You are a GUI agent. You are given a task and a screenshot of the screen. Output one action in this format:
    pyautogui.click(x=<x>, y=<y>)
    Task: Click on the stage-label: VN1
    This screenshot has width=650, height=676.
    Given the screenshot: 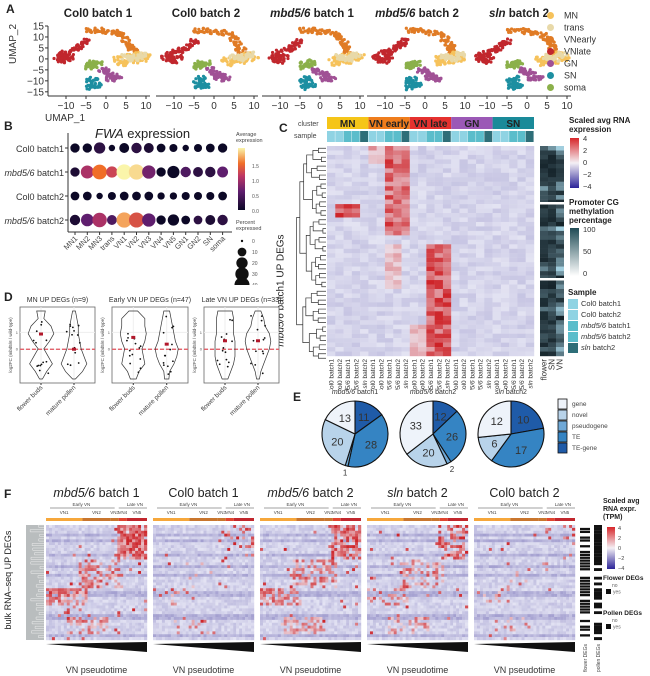 What is the action you would take?
    pyautogui.click(x=64, y=512)
    